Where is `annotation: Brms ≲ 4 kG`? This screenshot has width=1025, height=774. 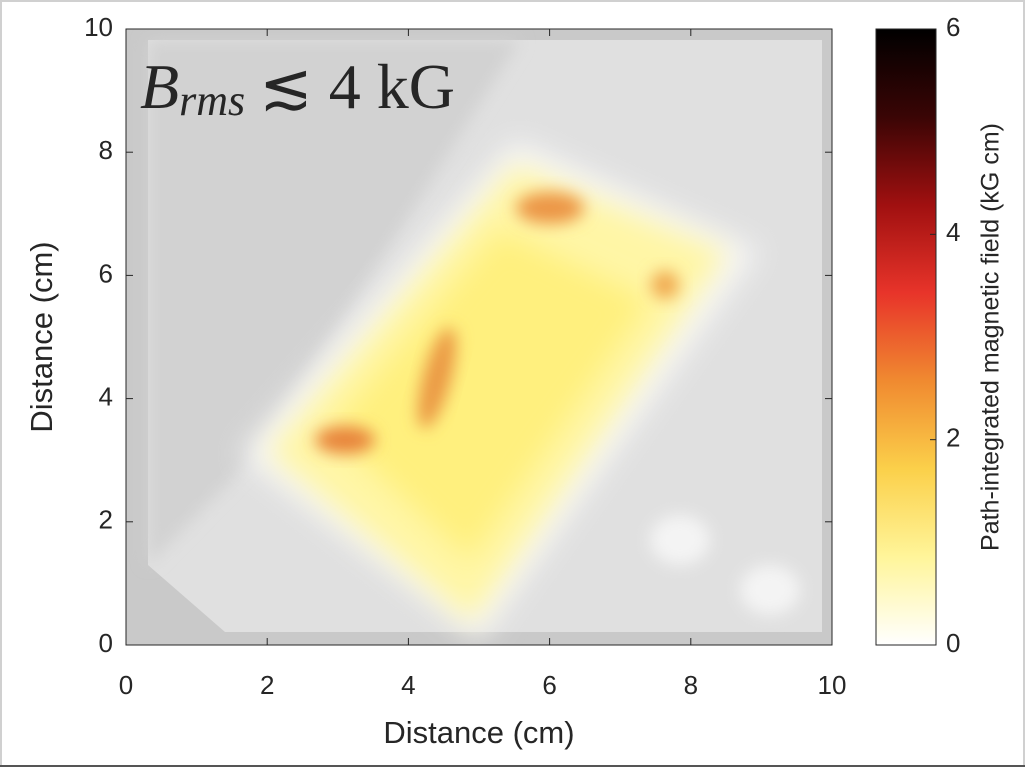 annotation: Brms ≲ 4 kG is located at coordinates (297, 88).